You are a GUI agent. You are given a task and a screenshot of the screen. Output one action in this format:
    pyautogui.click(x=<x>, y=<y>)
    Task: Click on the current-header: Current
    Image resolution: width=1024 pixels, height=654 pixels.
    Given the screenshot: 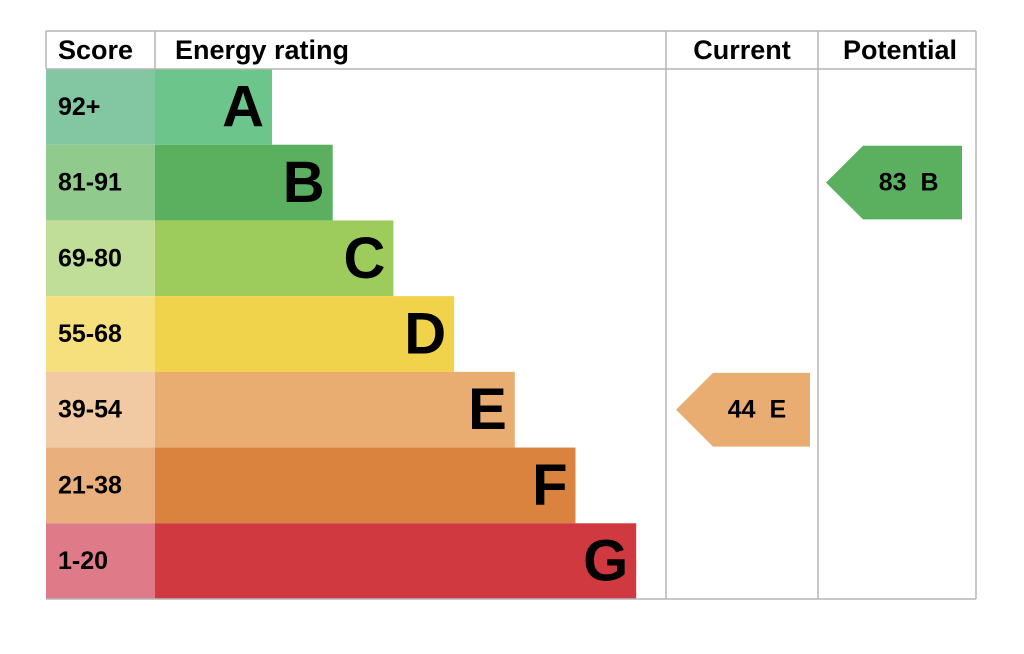 What is the action you would take?
    pyautogui.click(x=742, y=50)
    